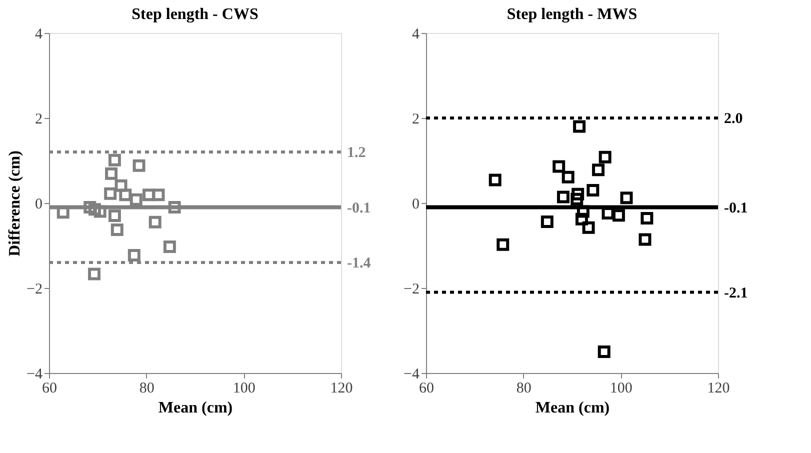  Describe the element at coordinates (356, 153) in the screenshot. I see `ref-line-label: 1.2` at that location.